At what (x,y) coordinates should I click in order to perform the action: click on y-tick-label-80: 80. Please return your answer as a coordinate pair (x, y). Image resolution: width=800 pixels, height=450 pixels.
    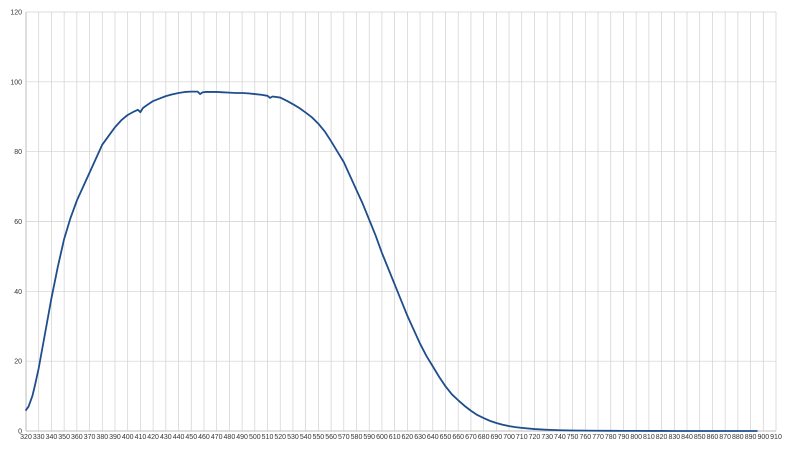
    Looking at the image, I should click on (18, 152).